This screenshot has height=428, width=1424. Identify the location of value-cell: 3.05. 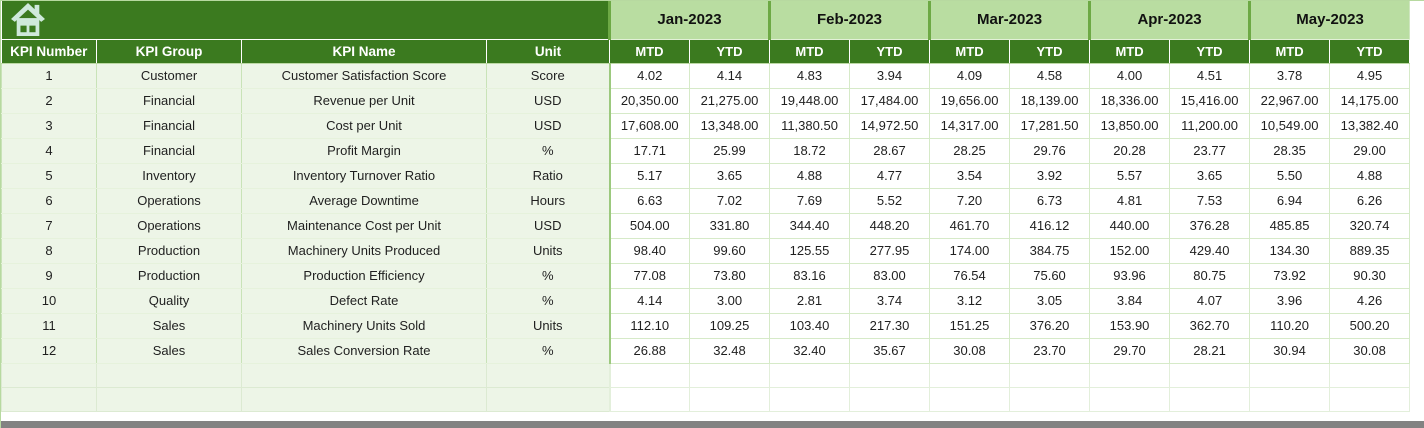
(1050, 300).